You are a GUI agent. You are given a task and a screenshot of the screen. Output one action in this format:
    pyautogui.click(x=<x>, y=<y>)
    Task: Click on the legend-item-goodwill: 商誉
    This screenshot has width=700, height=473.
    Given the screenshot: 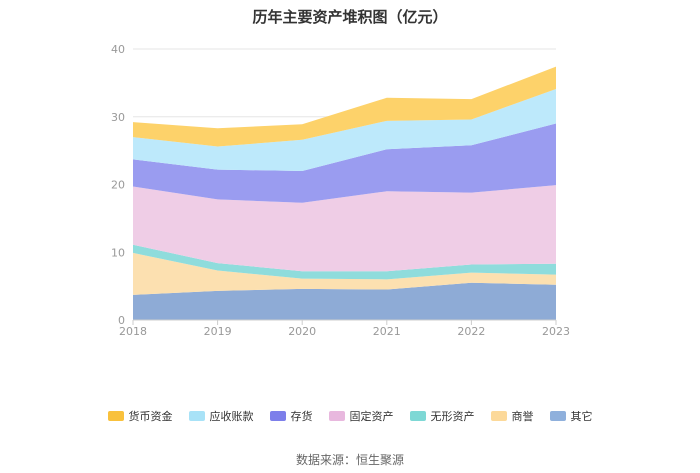 What is the action you would take?
    pyautogui.click(x=512, y=416)
    